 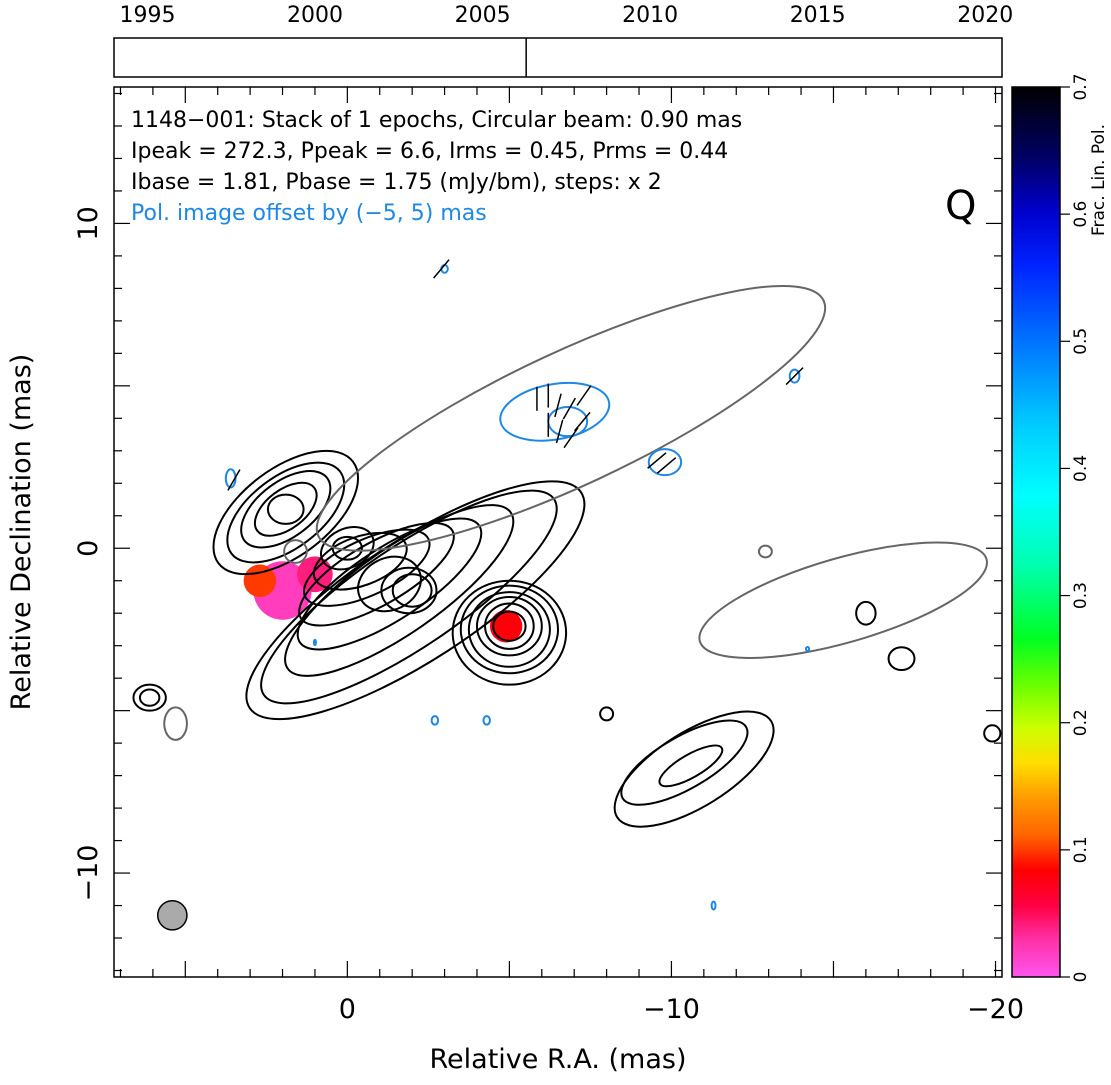 I want to click on colorbar: 0 0.1 0.2 0.3 0.4 0.5 0.6 0.7 Frac. Lin. Pol., so click(x=1060, y=527).